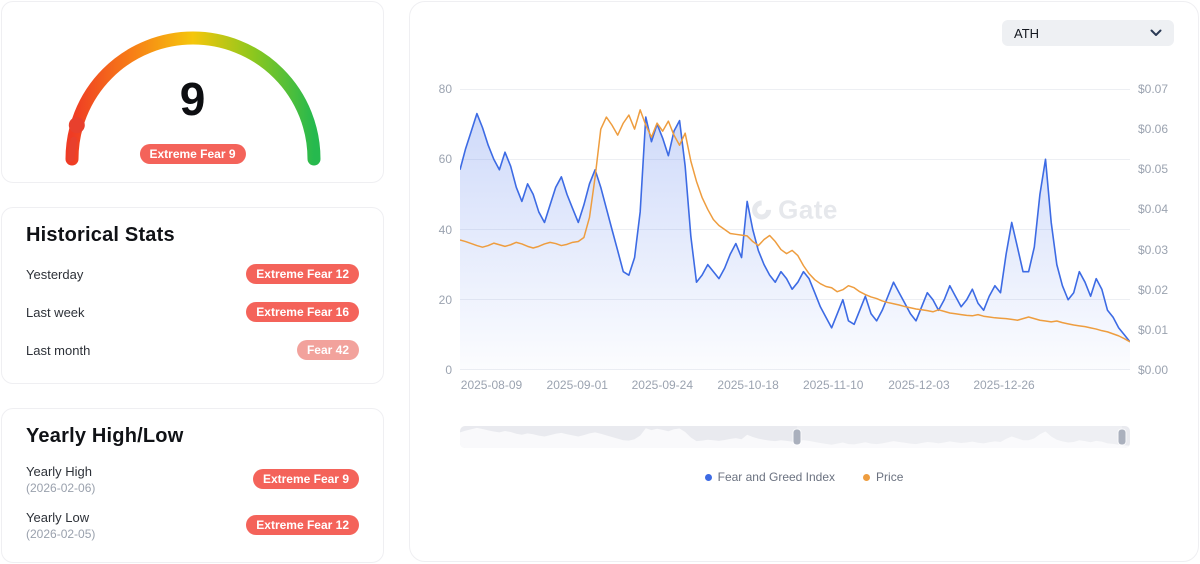 The image size is (1200, 564). What do you see at coordinates (445, 299) in the screenshot?
I see `y-axis-left-label: 20` at bounding box center [445, 299].